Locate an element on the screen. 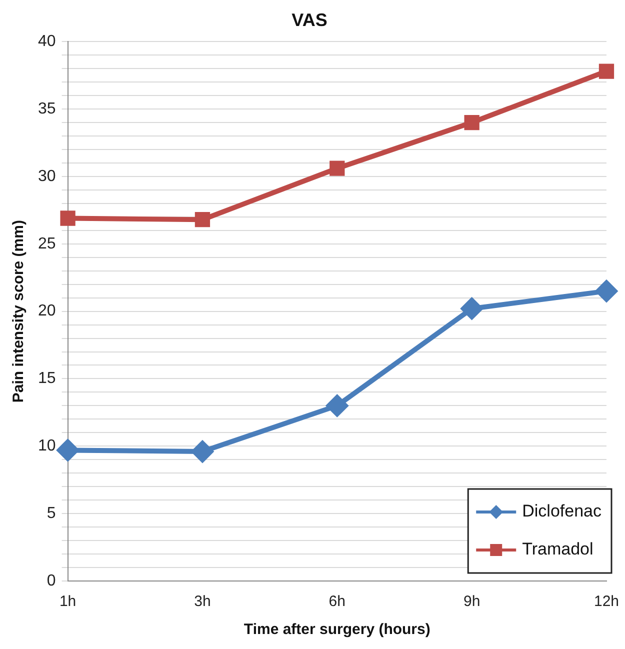 The width and height of the screenshot is (625, 649). x-tick-label: 1h is located at coordinates (67, 601).